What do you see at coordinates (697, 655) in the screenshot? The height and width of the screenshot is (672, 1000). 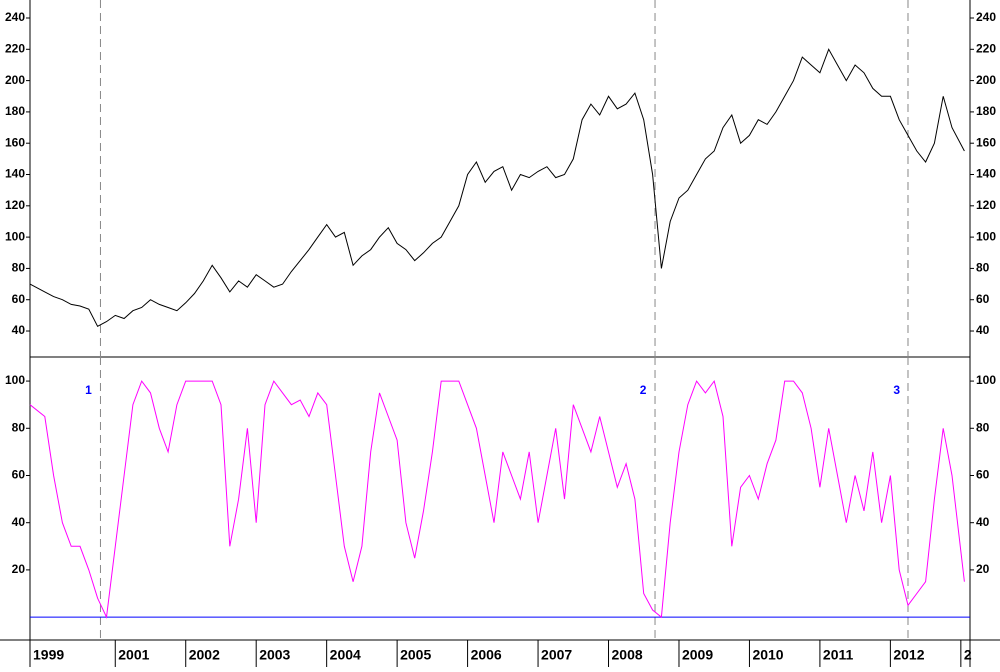 I see `x-tick-label: 2009` at bounding box center [697, 655].